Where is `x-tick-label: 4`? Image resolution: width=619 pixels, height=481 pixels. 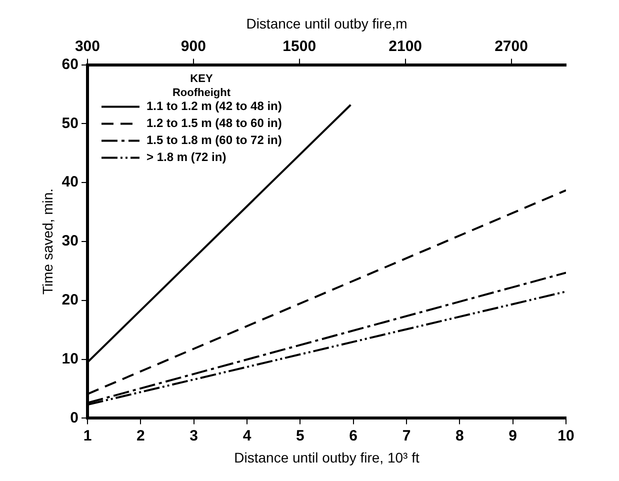
x-tick-label: 4 is located at coordinates (247, 435).